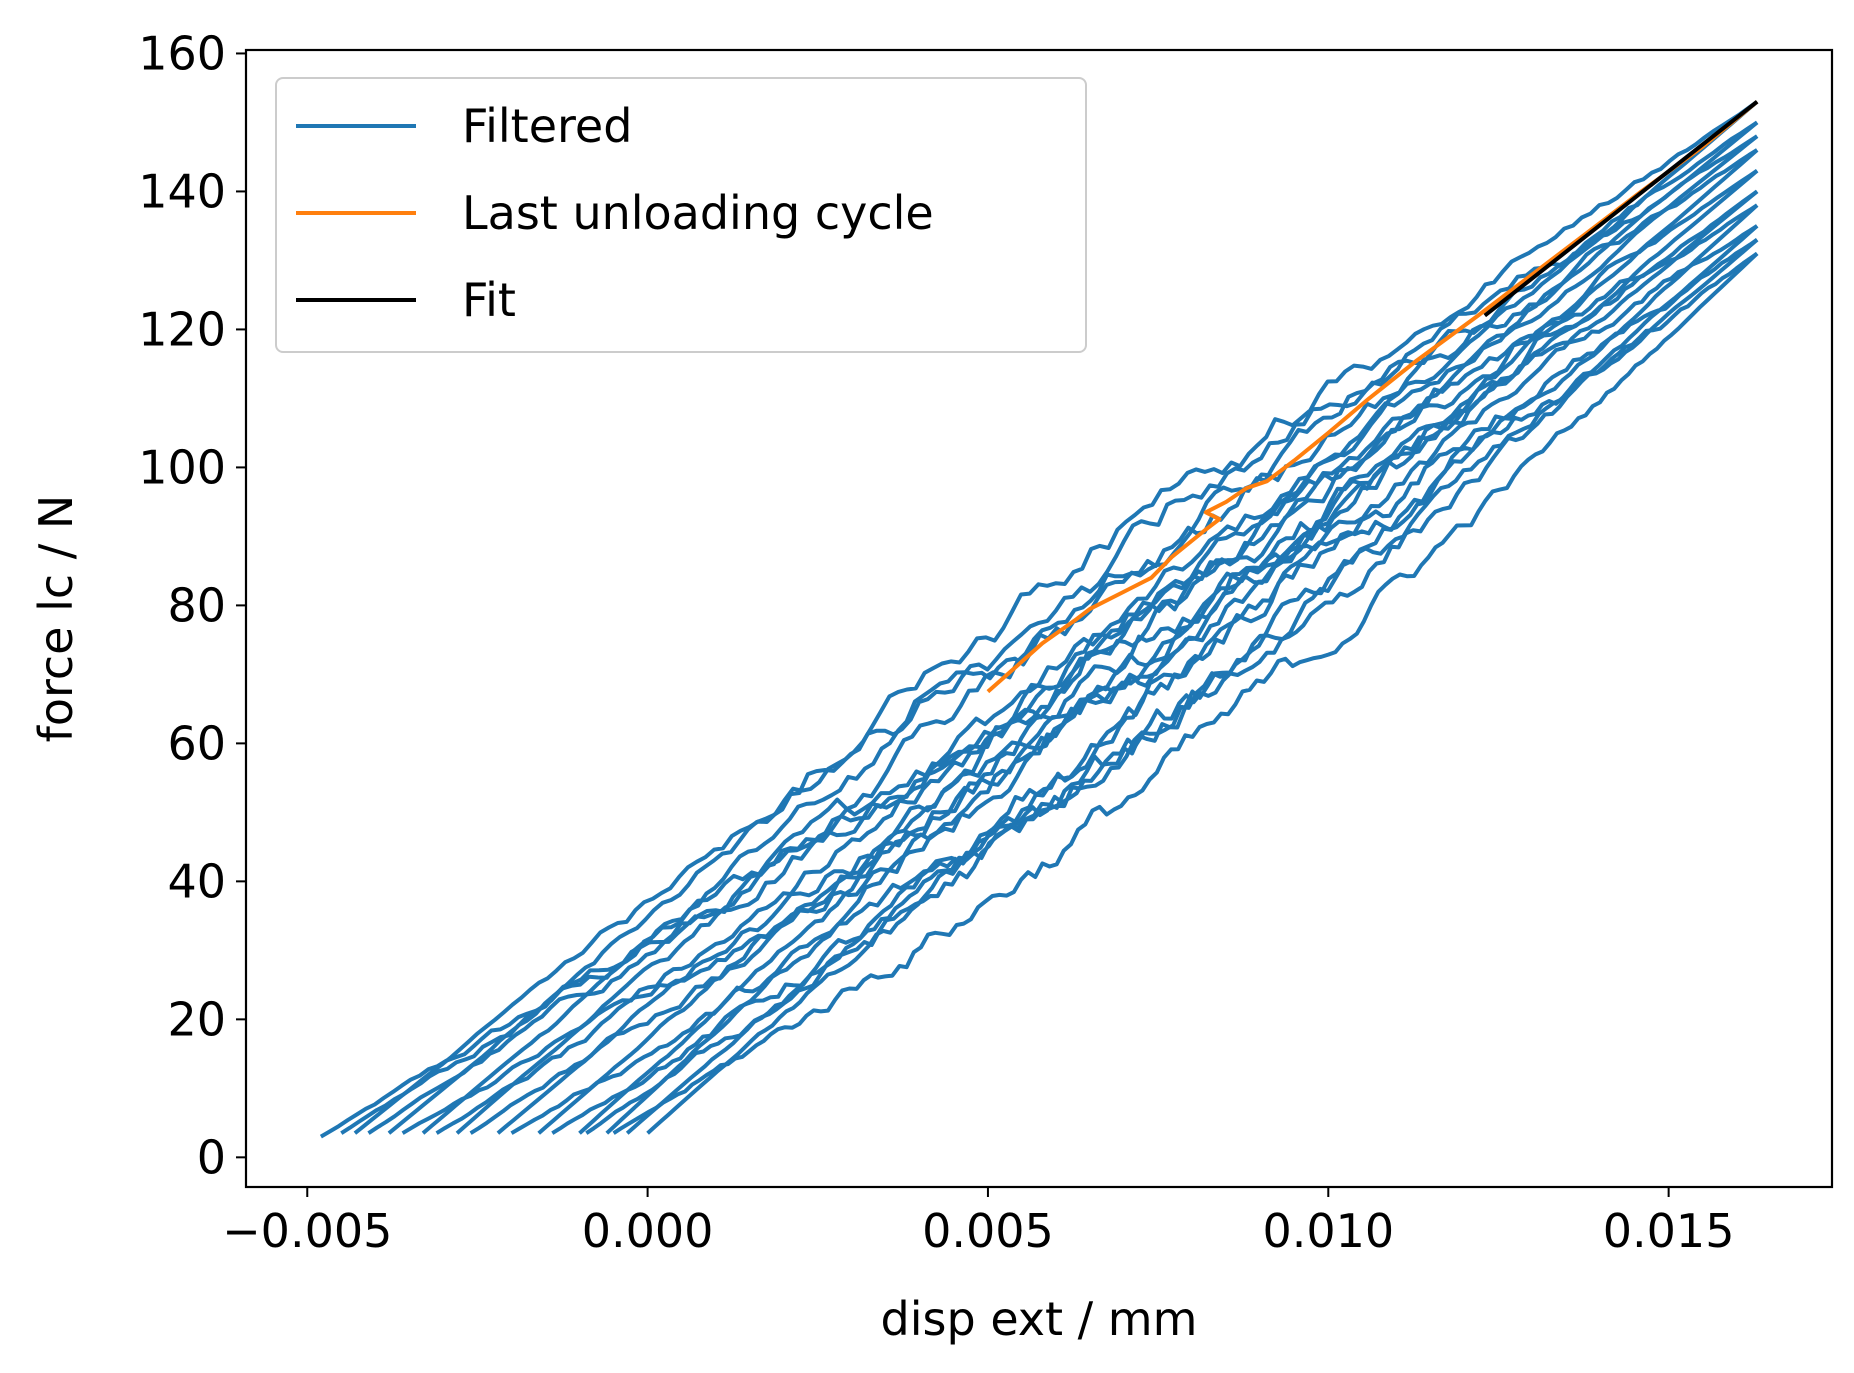 Image resolution: width=1854 pixels, height=1373 pixels. I want to click on x-tick-label: 0.015, so click(1669, 1231).